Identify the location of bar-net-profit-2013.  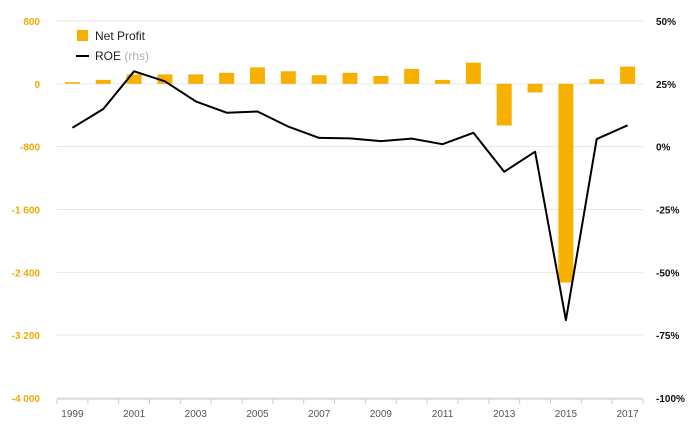
(504, 104).